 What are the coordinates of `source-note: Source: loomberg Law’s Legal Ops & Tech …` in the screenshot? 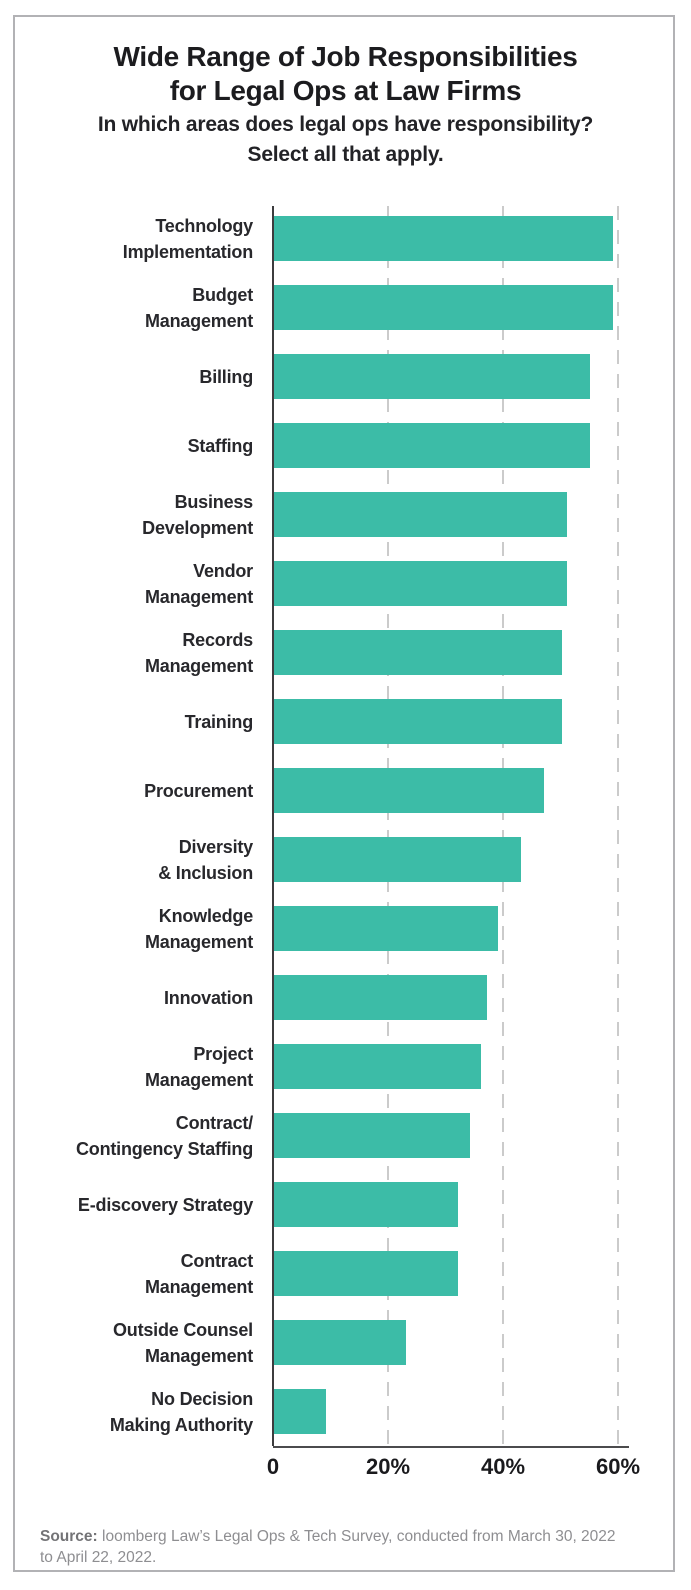 It's located at (336, 1547).